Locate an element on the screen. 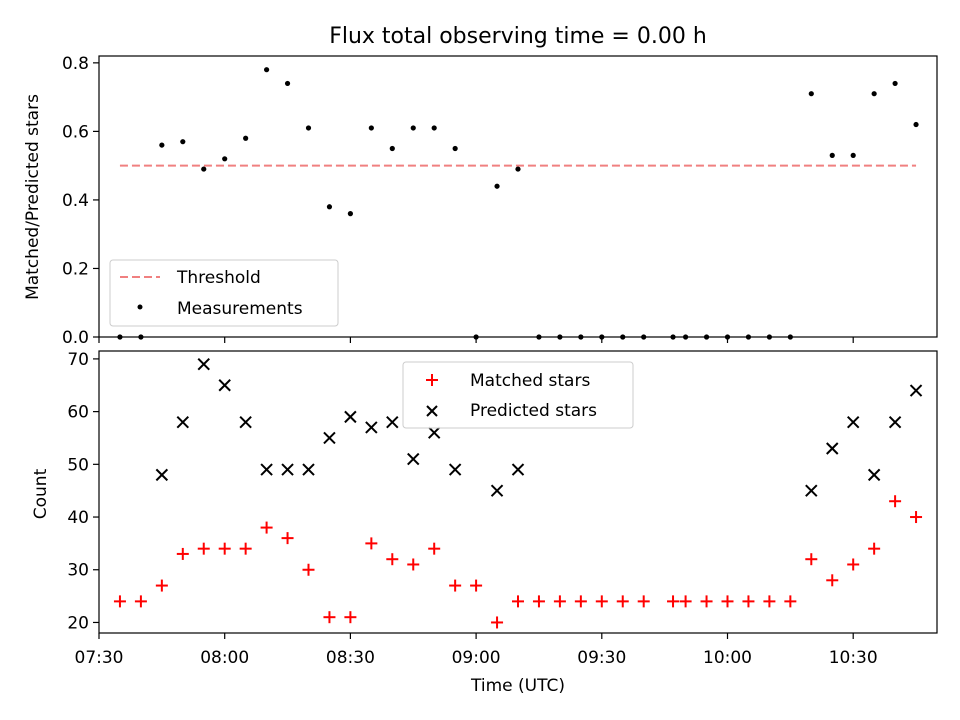 The width and height of the screenshot is (960, 720). x-axis-label: Time (UTC) is located at coordinates (517, 686).